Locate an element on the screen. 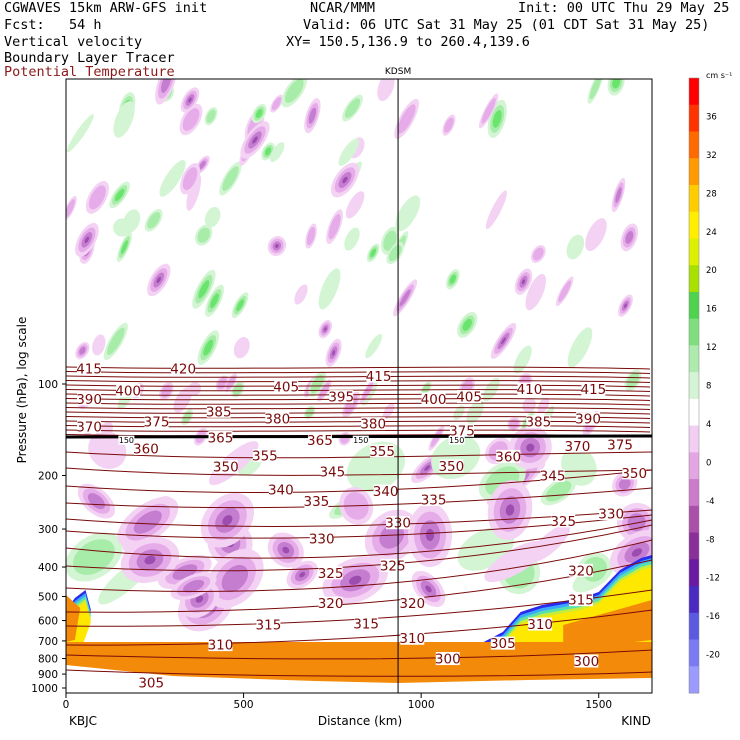  model-title: CGWAVES 15km ARW-GFS init is located at coordinates (106, 8).